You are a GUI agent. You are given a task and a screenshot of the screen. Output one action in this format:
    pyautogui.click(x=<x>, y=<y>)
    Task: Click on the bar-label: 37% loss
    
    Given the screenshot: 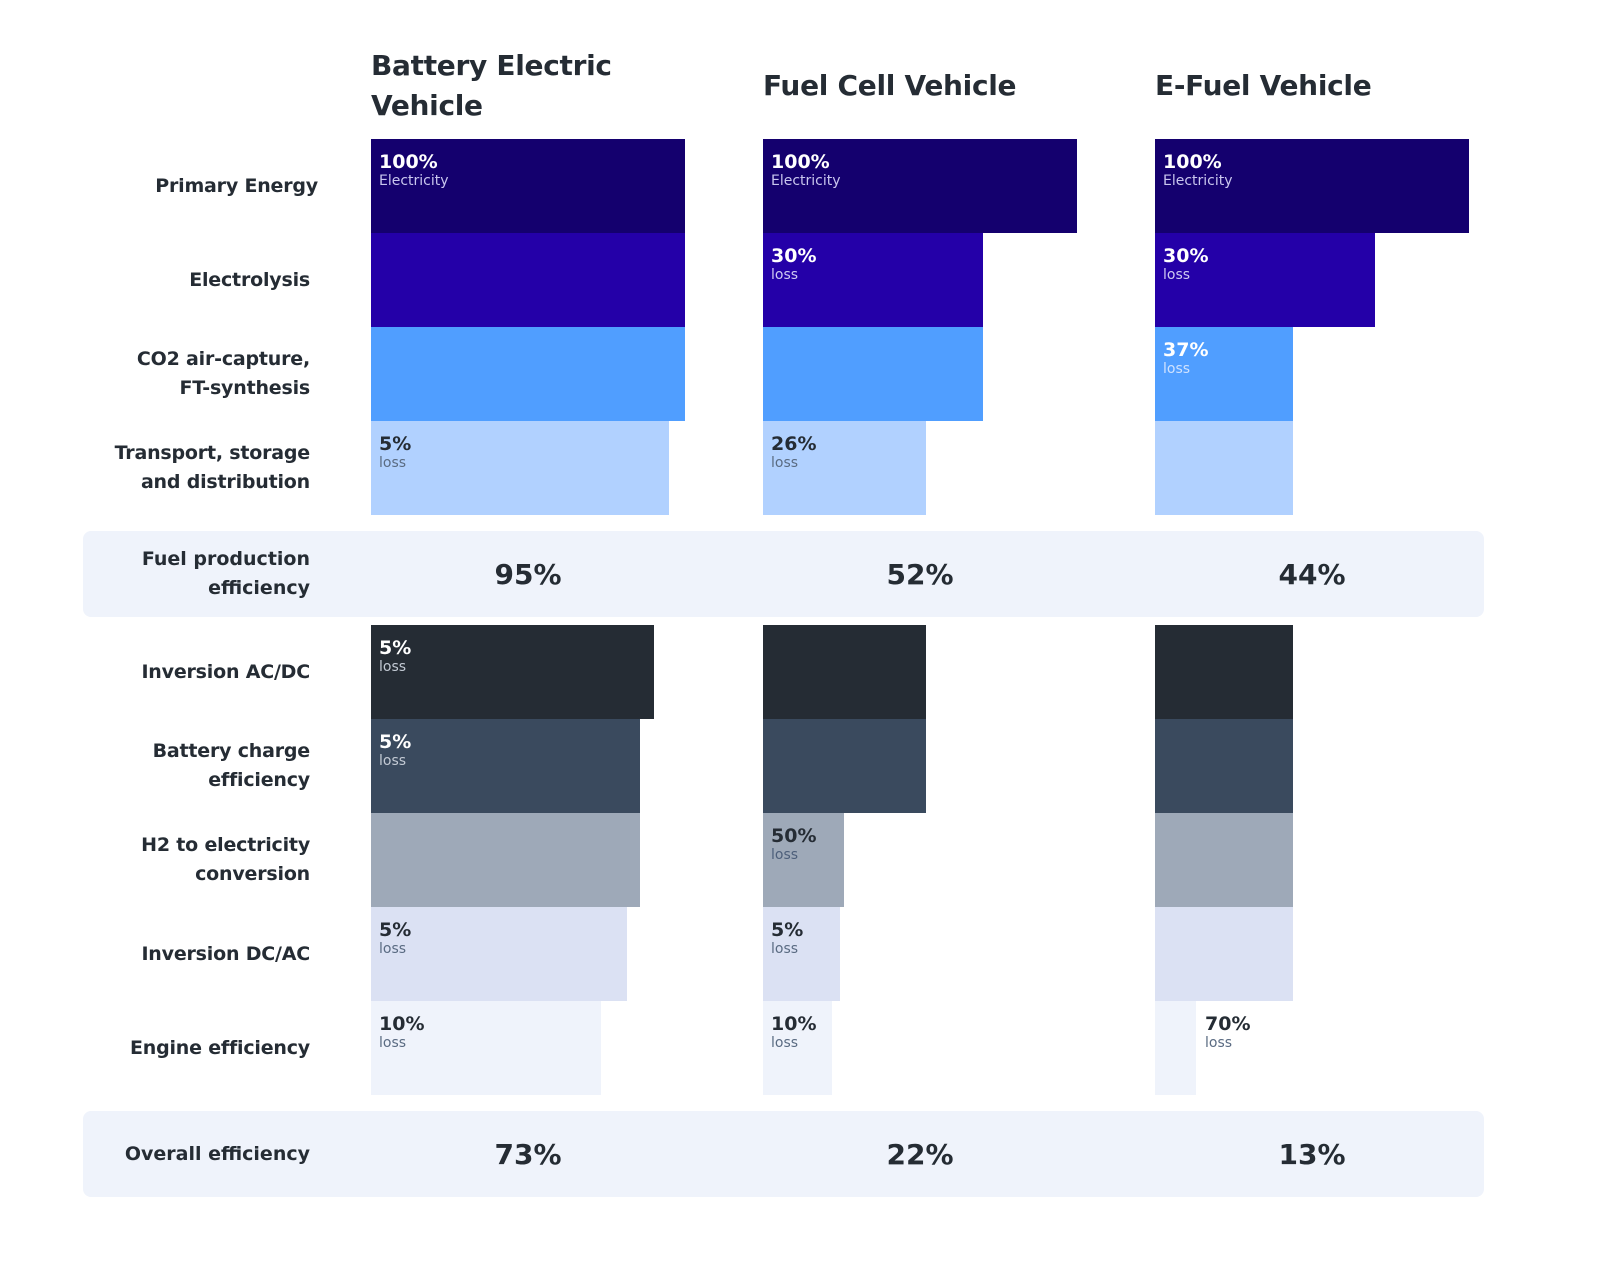 What is the action you would take?
    pyautogui.click(x=1185, y=358)
    